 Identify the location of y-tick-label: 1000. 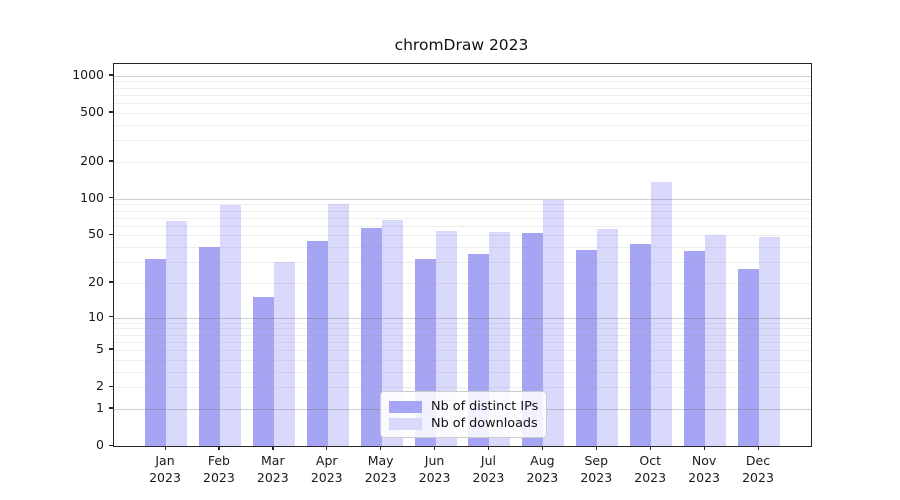
(88, 74).